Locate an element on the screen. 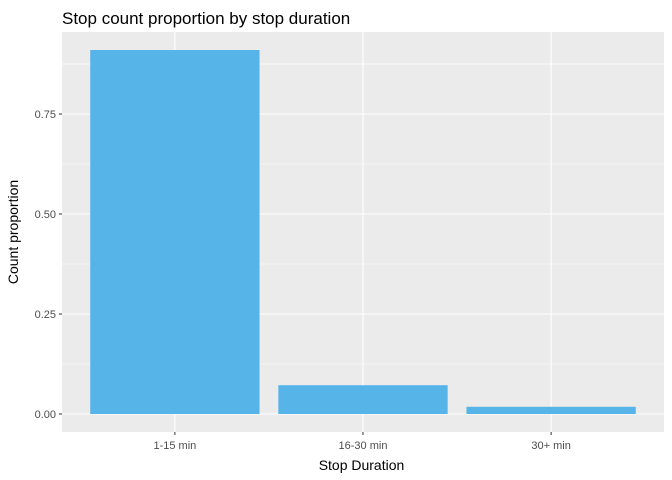 This screenshot has width=672, height=480. x-axis-title: Stop Duration is located at coordinates (362, 465).